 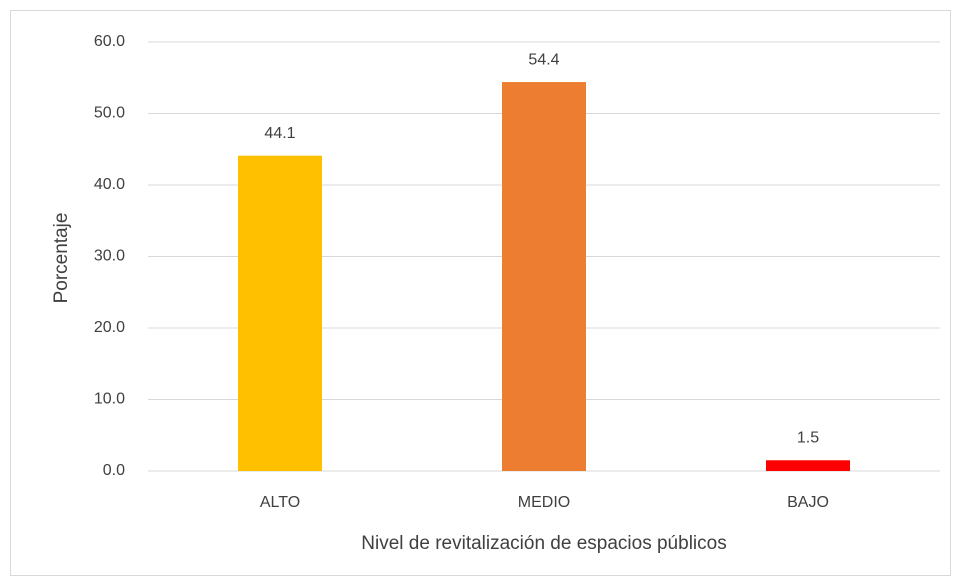 I want to click on x-tick-label: MEDIO, so click(x=544, y=502).